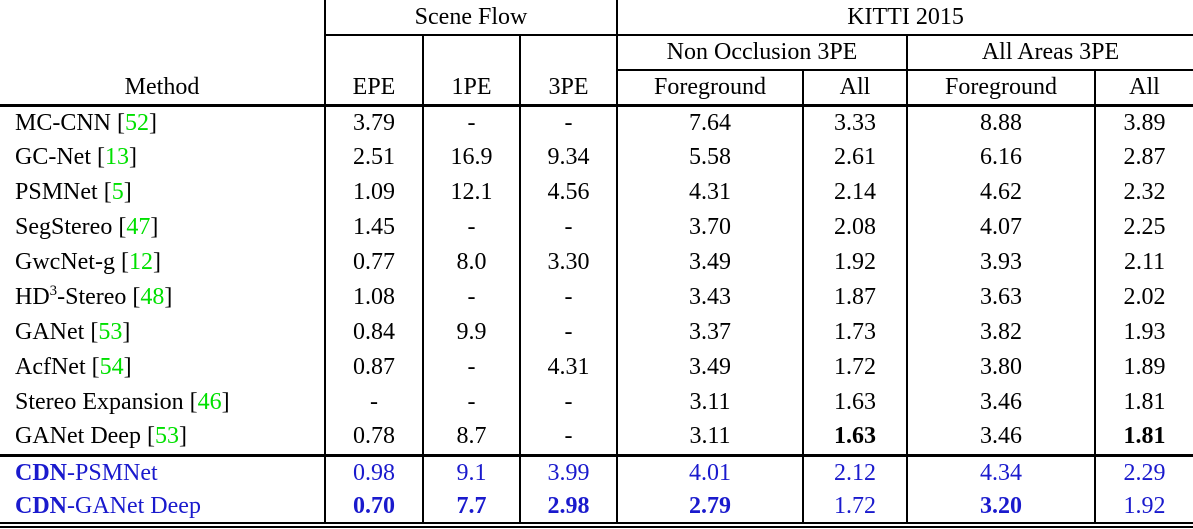 Image resolution: width=1193 pixels, height=529 pixels. What do you see at coordinates (1143, 471) in the screenshot?
I see `value-cell: 2.29` at bounding box center [1143, 471].